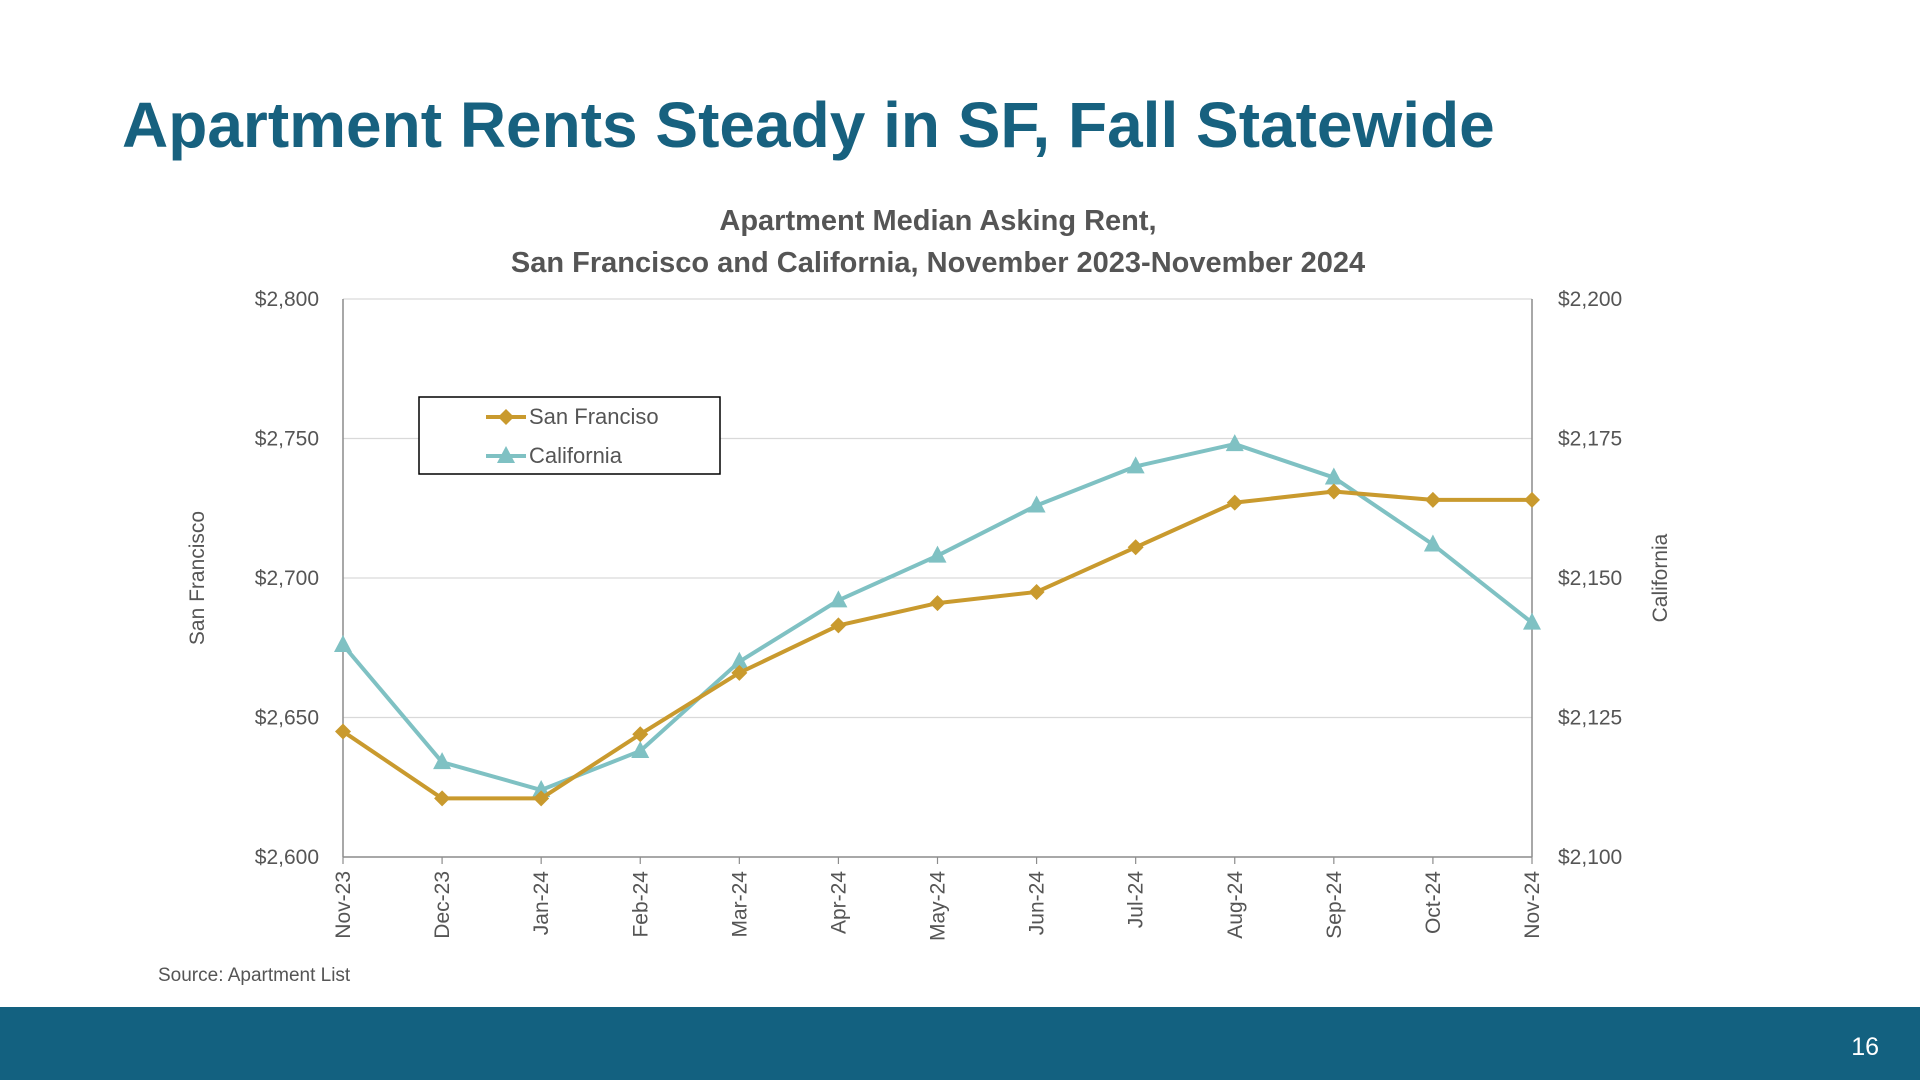 Image resolution: width=1920 pixels, height=1080 pixels. Describe the element at coordinates (287, 857) in the screenshot. I see `y-left-tick-label: $2,600` at that location.